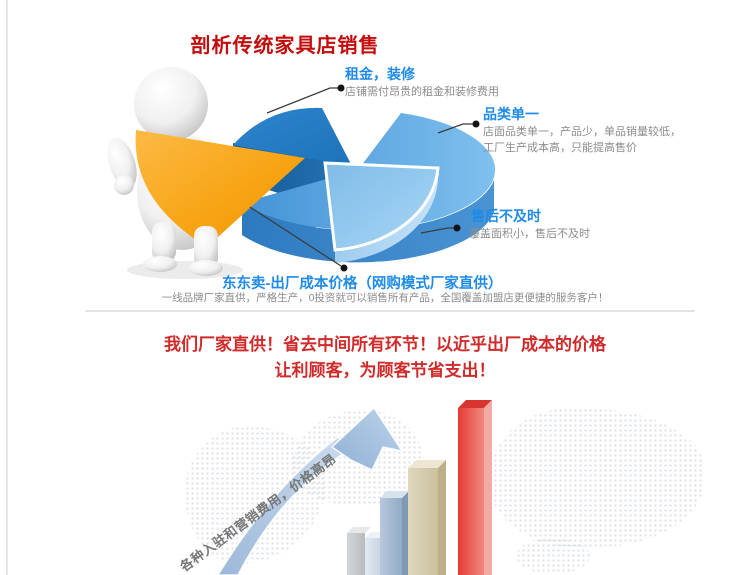 The width and height of the screenshot is (750, 575). I want to click on callout-rent-title: 租金，装修, so click(380, 74).